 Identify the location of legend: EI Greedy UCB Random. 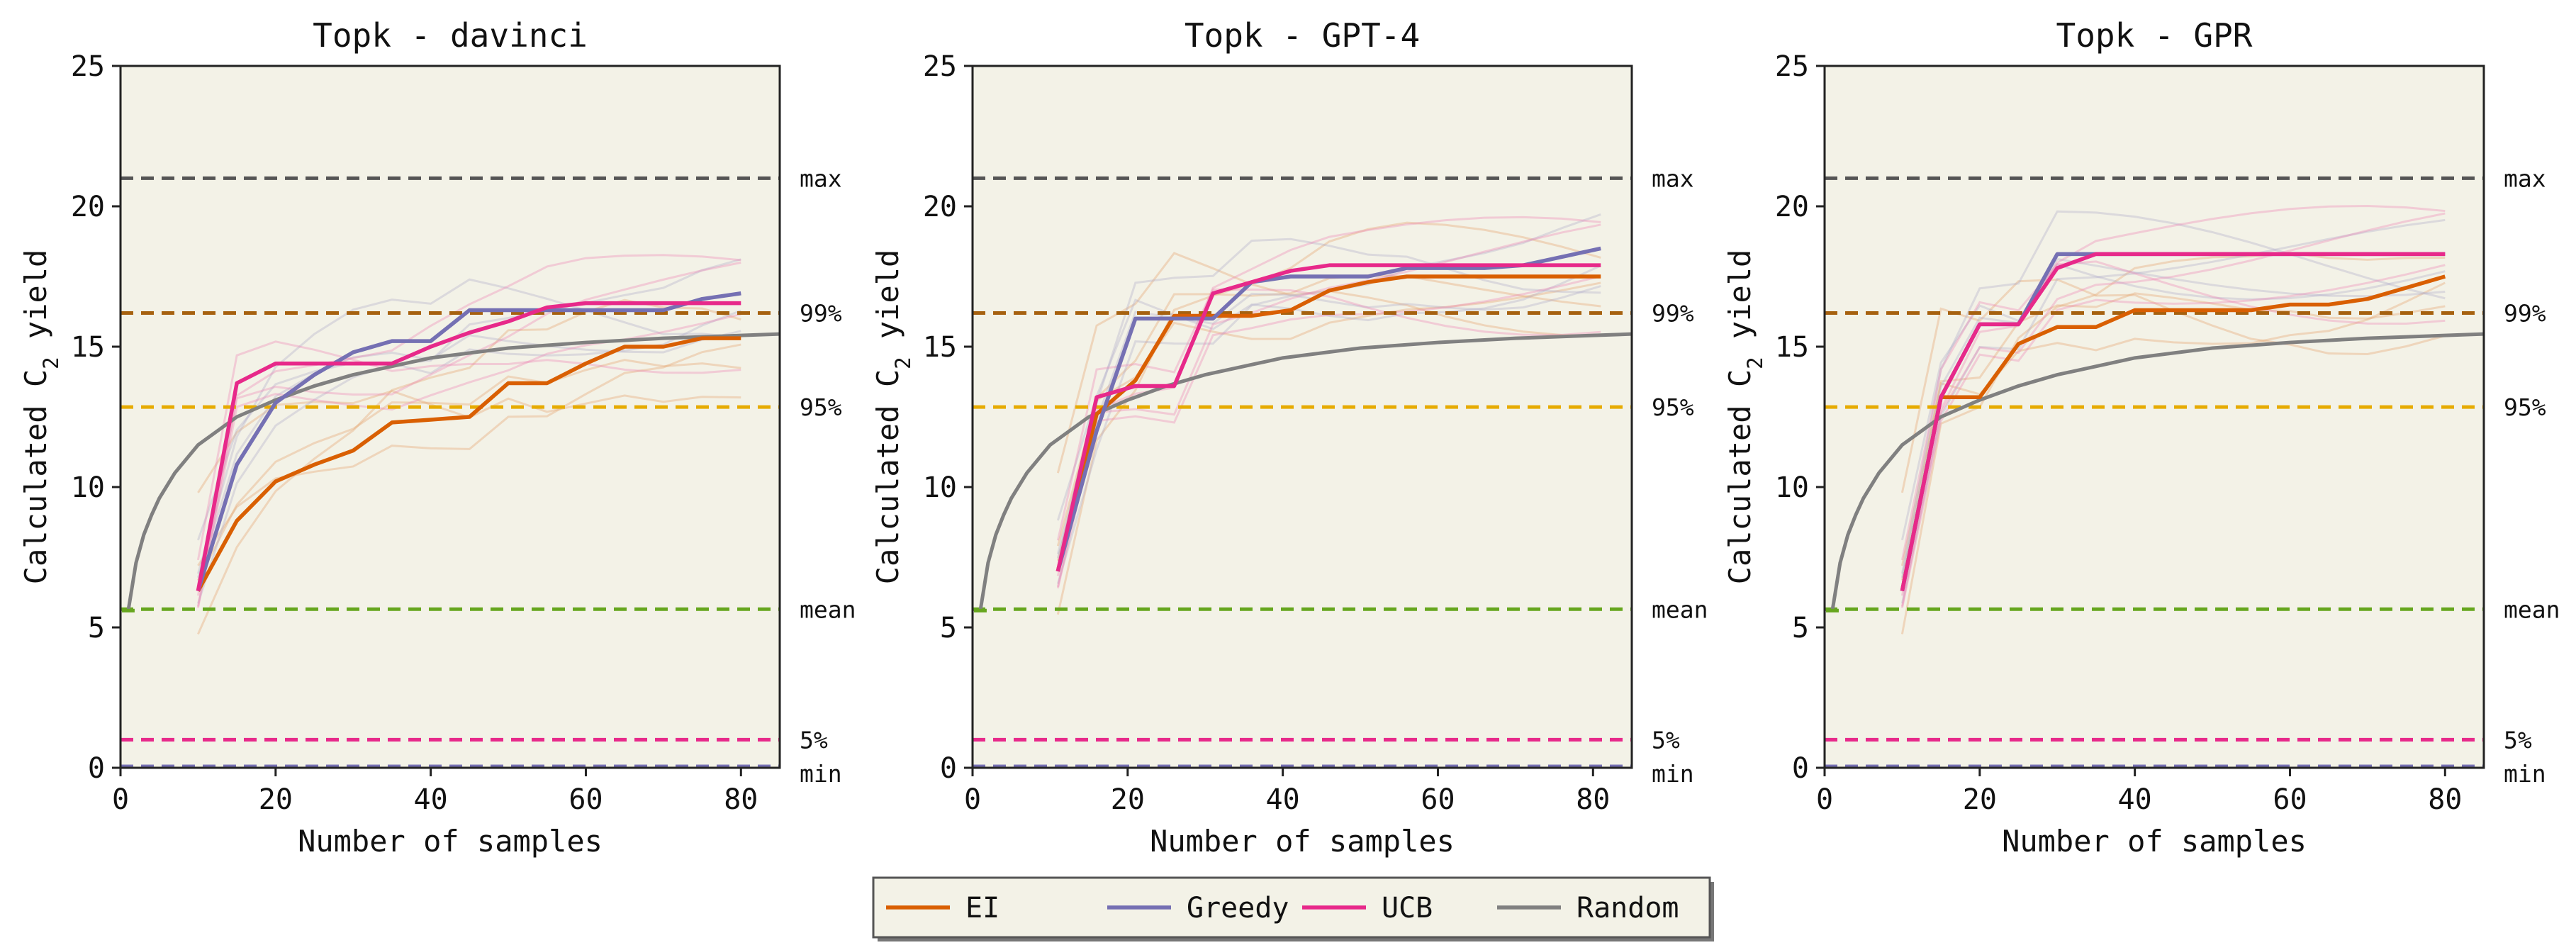
(1293, 908).